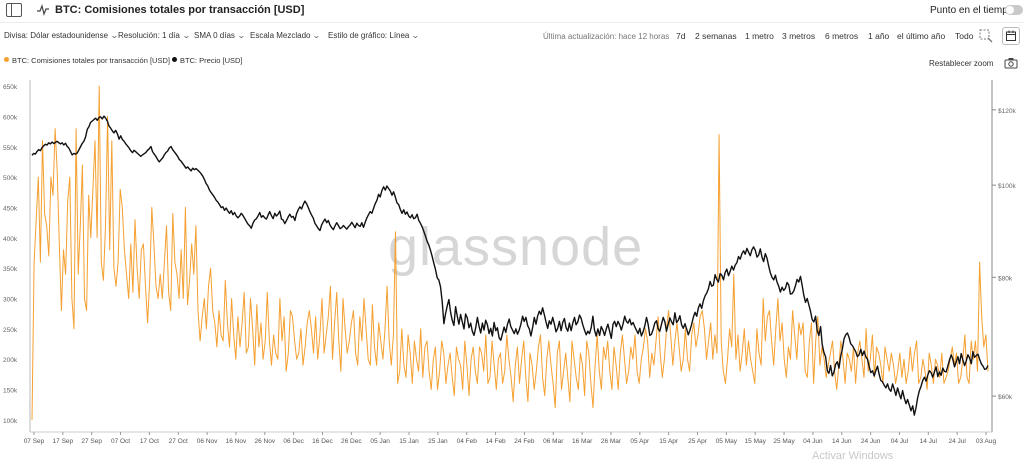  I want to click on range-2w: 2 semanas, so click(716, 36).